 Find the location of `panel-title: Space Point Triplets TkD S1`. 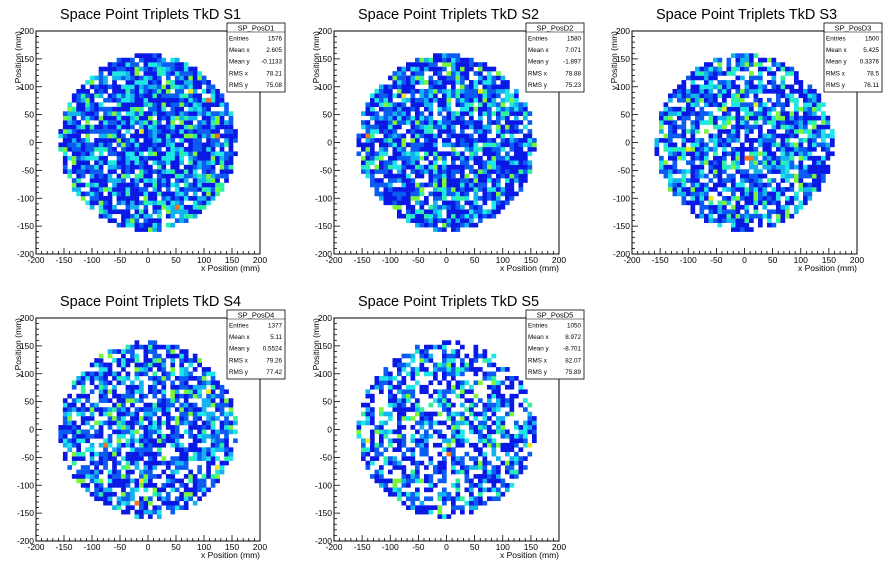

panel-title: Space Point Triplets TkD S1 is located at coordinates (150, 15).